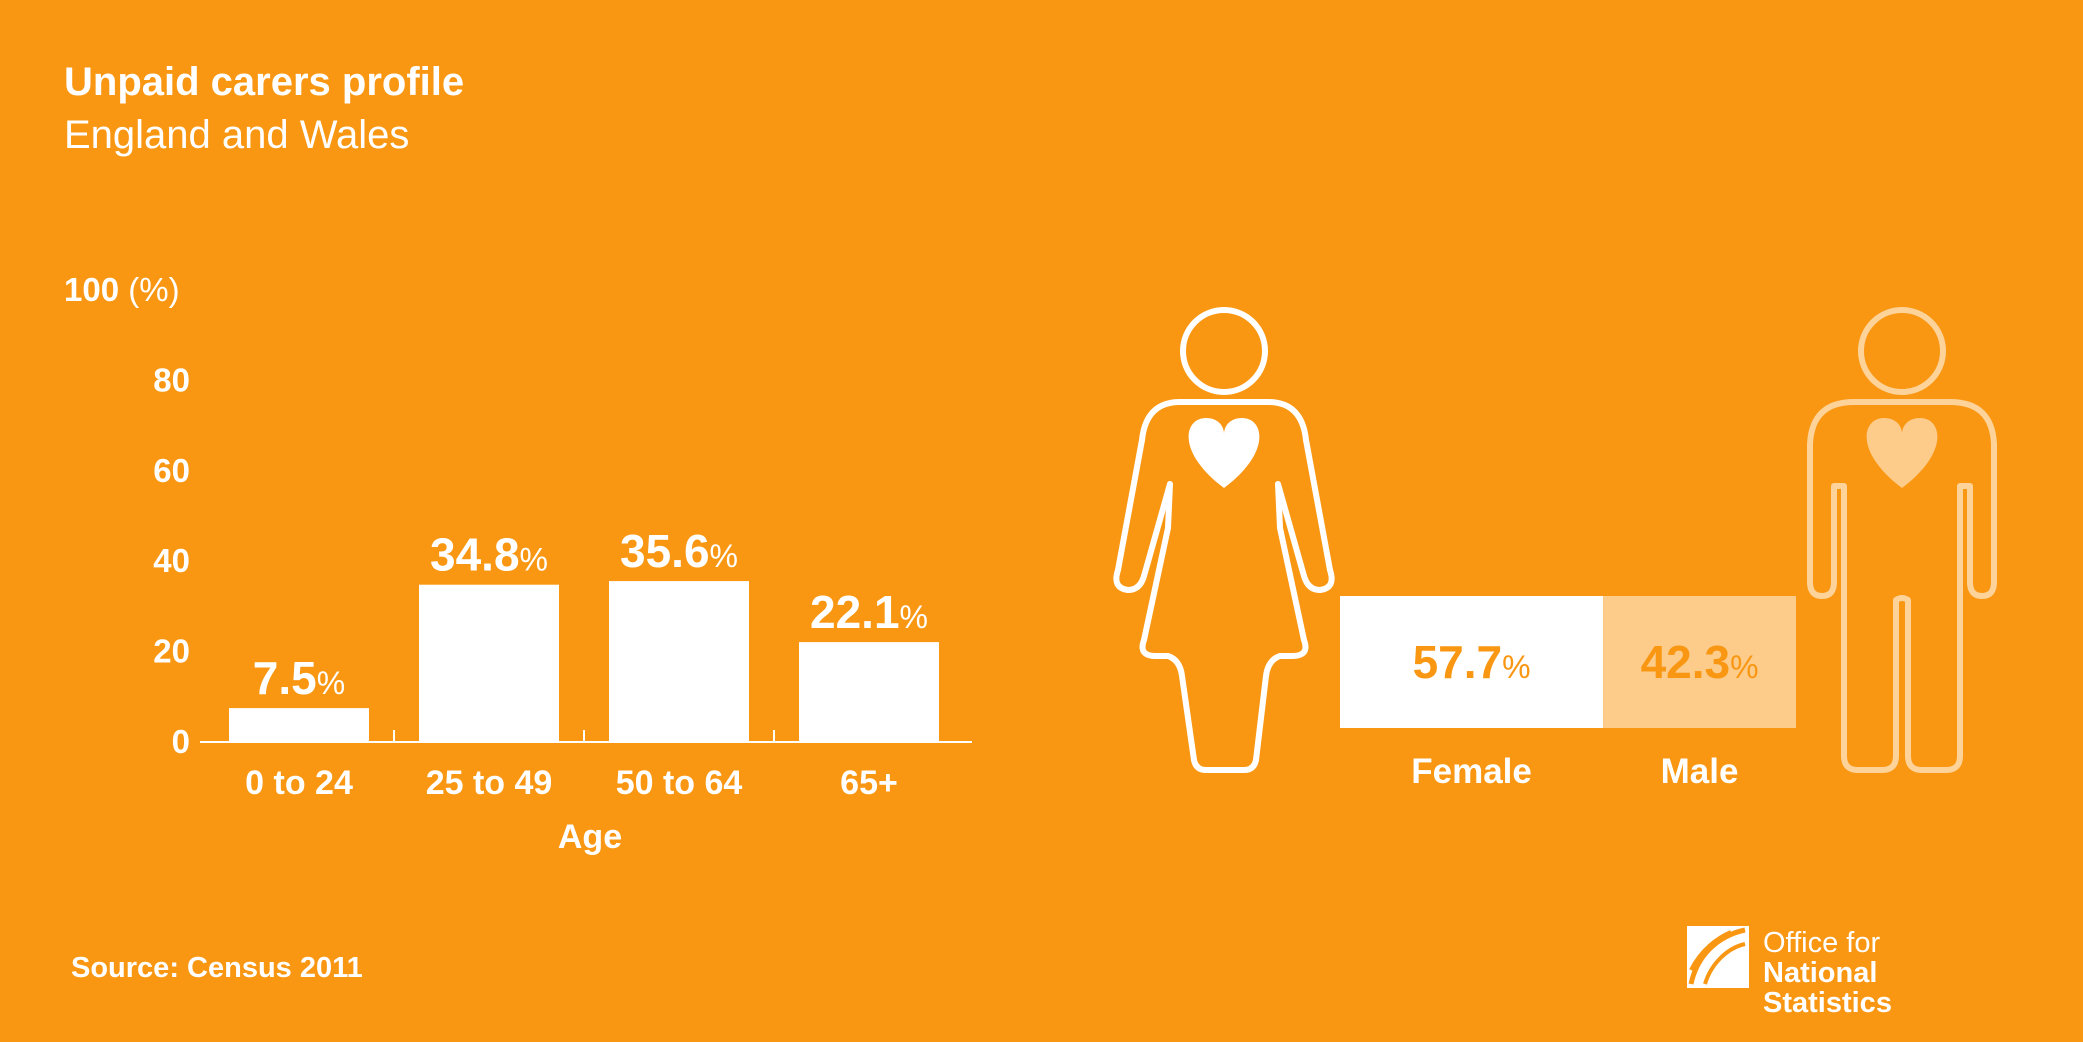 The image size is (2083, 1042). Describe the element at coordinates (679, 783) in the screenshot. I see `x-tick-label: 50 to 64` at that location.